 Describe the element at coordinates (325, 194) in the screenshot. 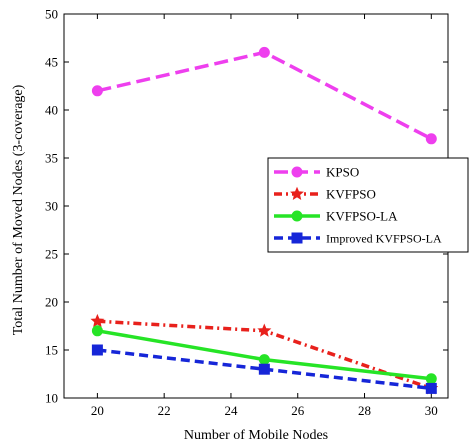

I see `legend-item: KVFPSO` at that location.